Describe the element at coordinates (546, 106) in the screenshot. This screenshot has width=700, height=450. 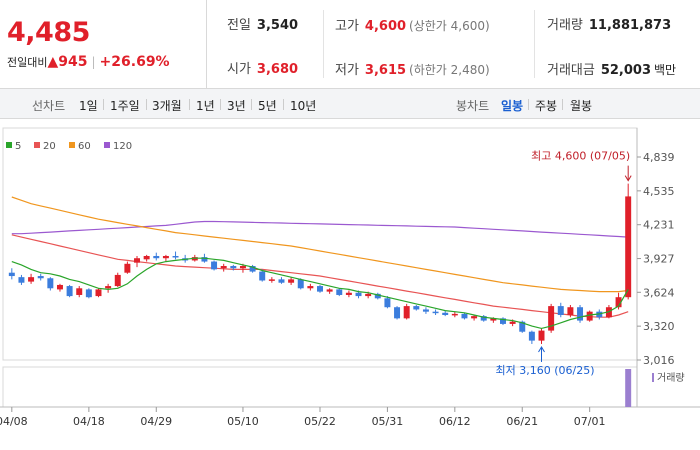
I see `candle-weekly: 주봉` at that location.